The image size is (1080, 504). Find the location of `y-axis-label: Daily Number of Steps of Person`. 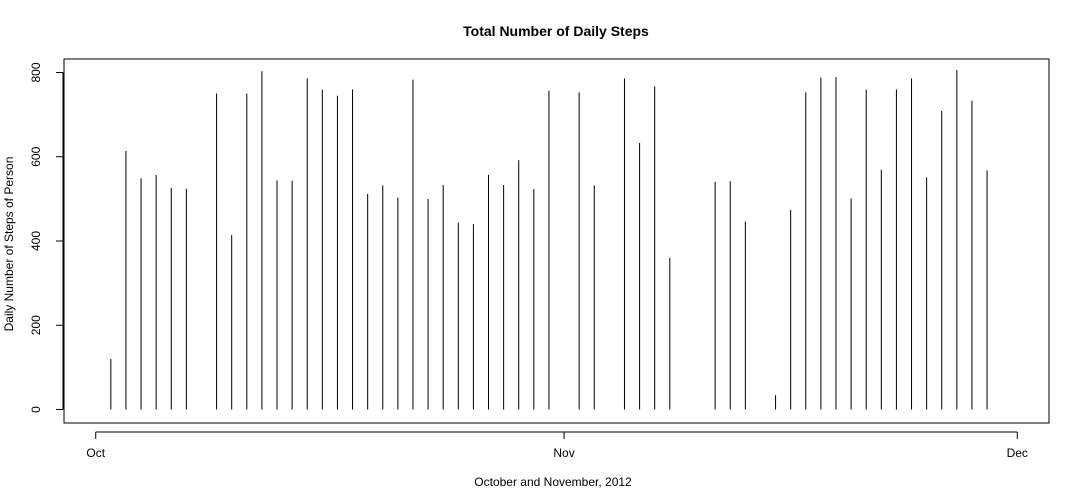

y-axis-label: Daily Number of Steps of Person is located at coordinates (9, 244).